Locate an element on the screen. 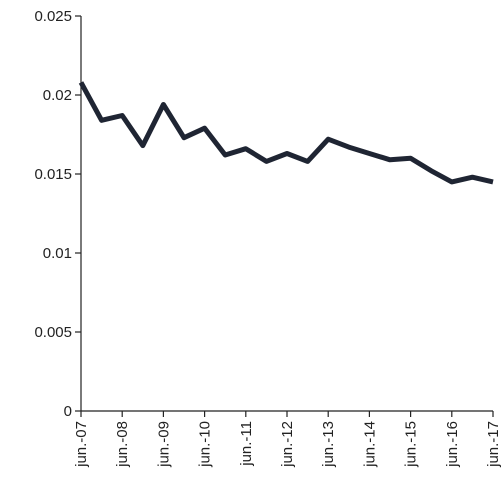 The image size is (503, 493). y-tick-label: 0.01 is located at coordinates (57, 253).